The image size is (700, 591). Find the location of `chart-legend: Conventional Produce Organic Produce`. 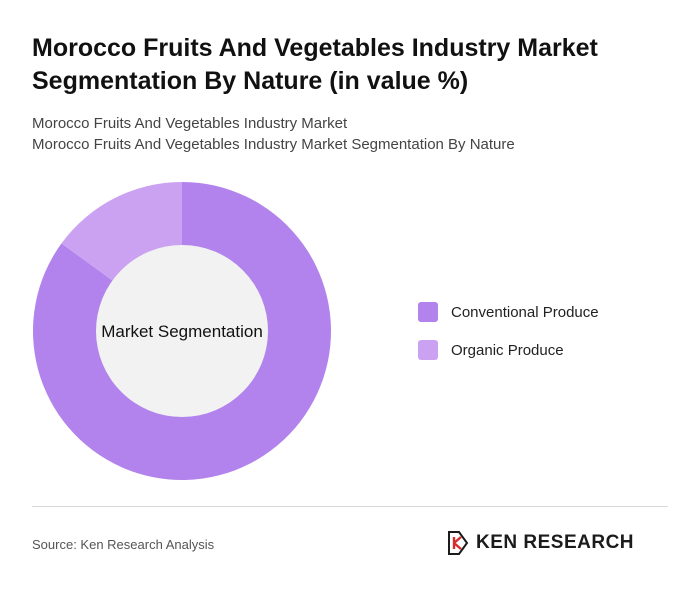

chart-legend: Conventional Produce Organic Produce is located at coordinates (508, 340).